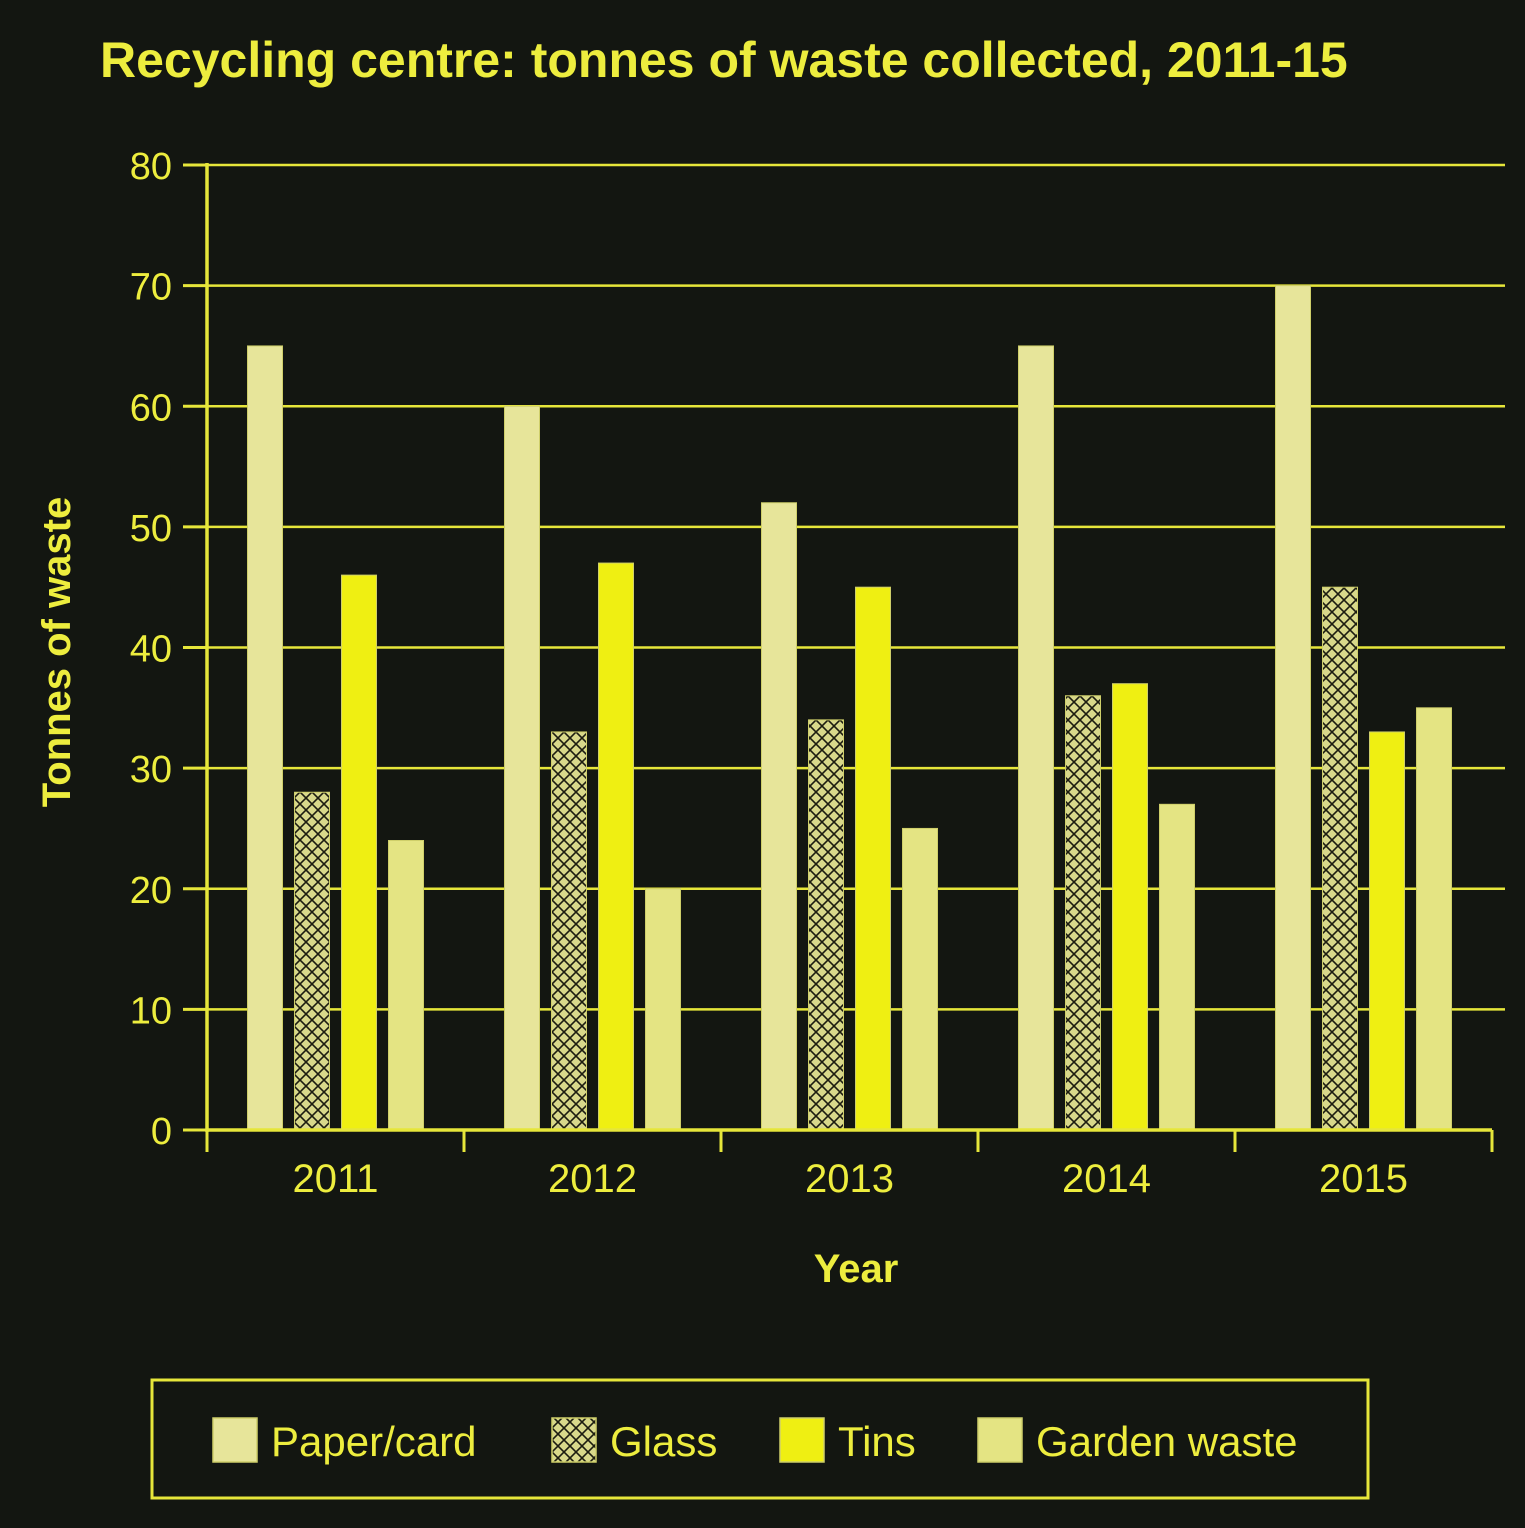 The image size is (1525, 1528). Describe the element at coordinates (1363, 1179) in the screenshot. I see `x-tick-label: 2015` at that location.